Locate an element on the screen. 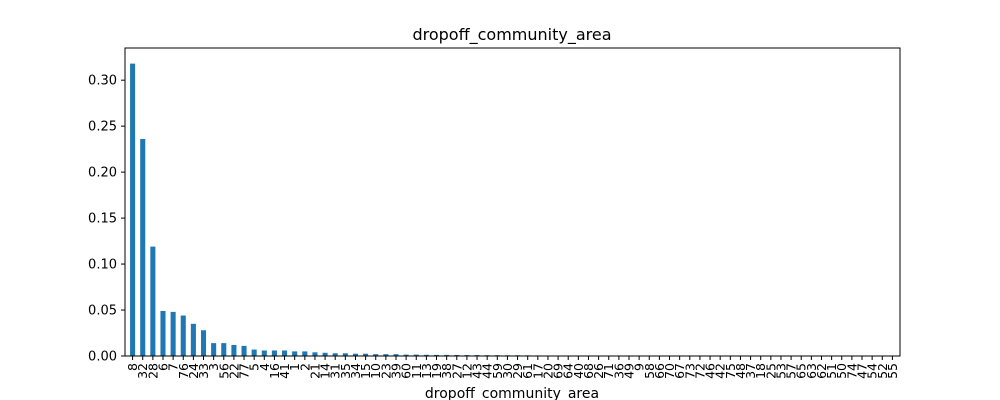  y-tick-label: 0.25 is located at coordinates (102, 127).